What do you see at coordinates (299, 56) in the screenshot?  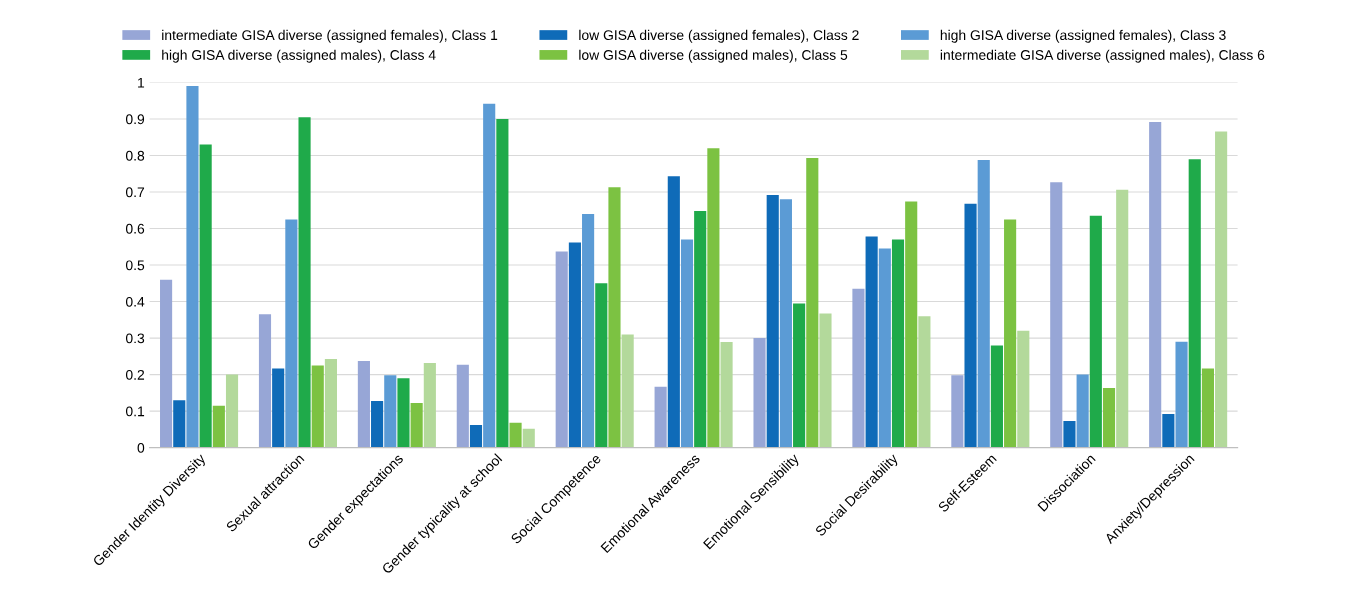 I see `legend-label: high GISA diverse (assigned males), Class 4` at bounding box center [299, 56].